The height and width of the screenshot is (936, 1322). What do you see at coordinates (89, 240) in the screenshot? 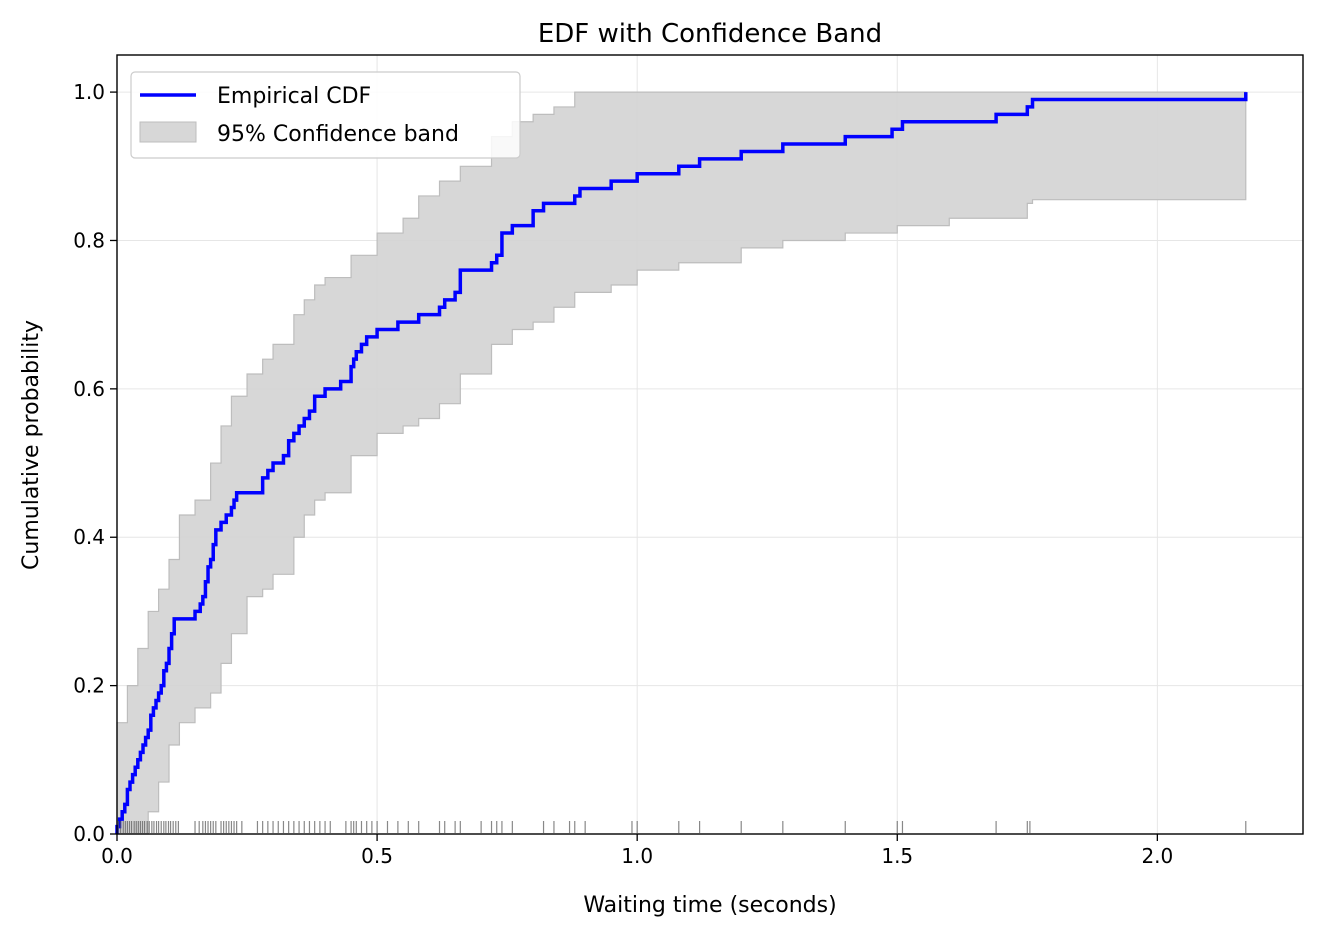
I see `y-tick-label-4: 0.8` at bounding box center [89, 240].